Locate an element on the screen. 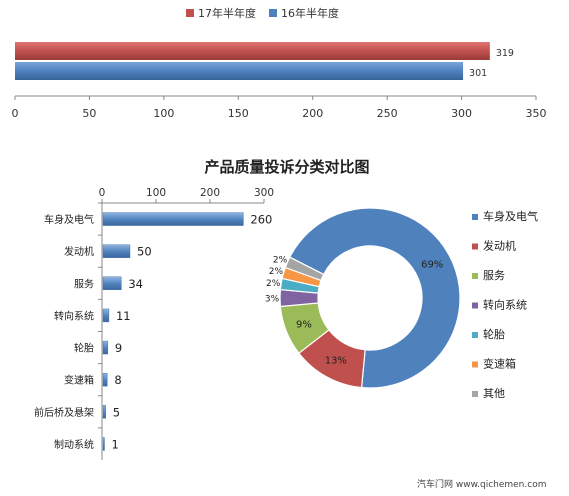  complaint-category-label: 服务 is located at coordinates (84, 283).